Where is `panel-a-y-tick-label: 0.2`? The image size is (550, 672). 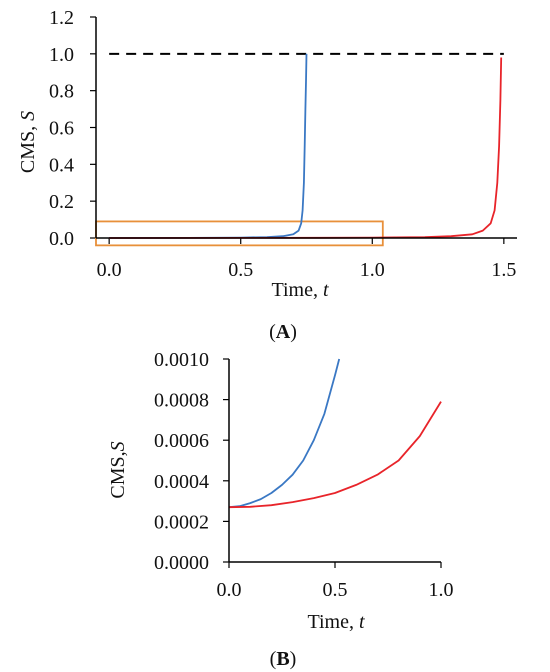 panel-a-y-tick-label: 0.2 is located at coordinates (61, 202).